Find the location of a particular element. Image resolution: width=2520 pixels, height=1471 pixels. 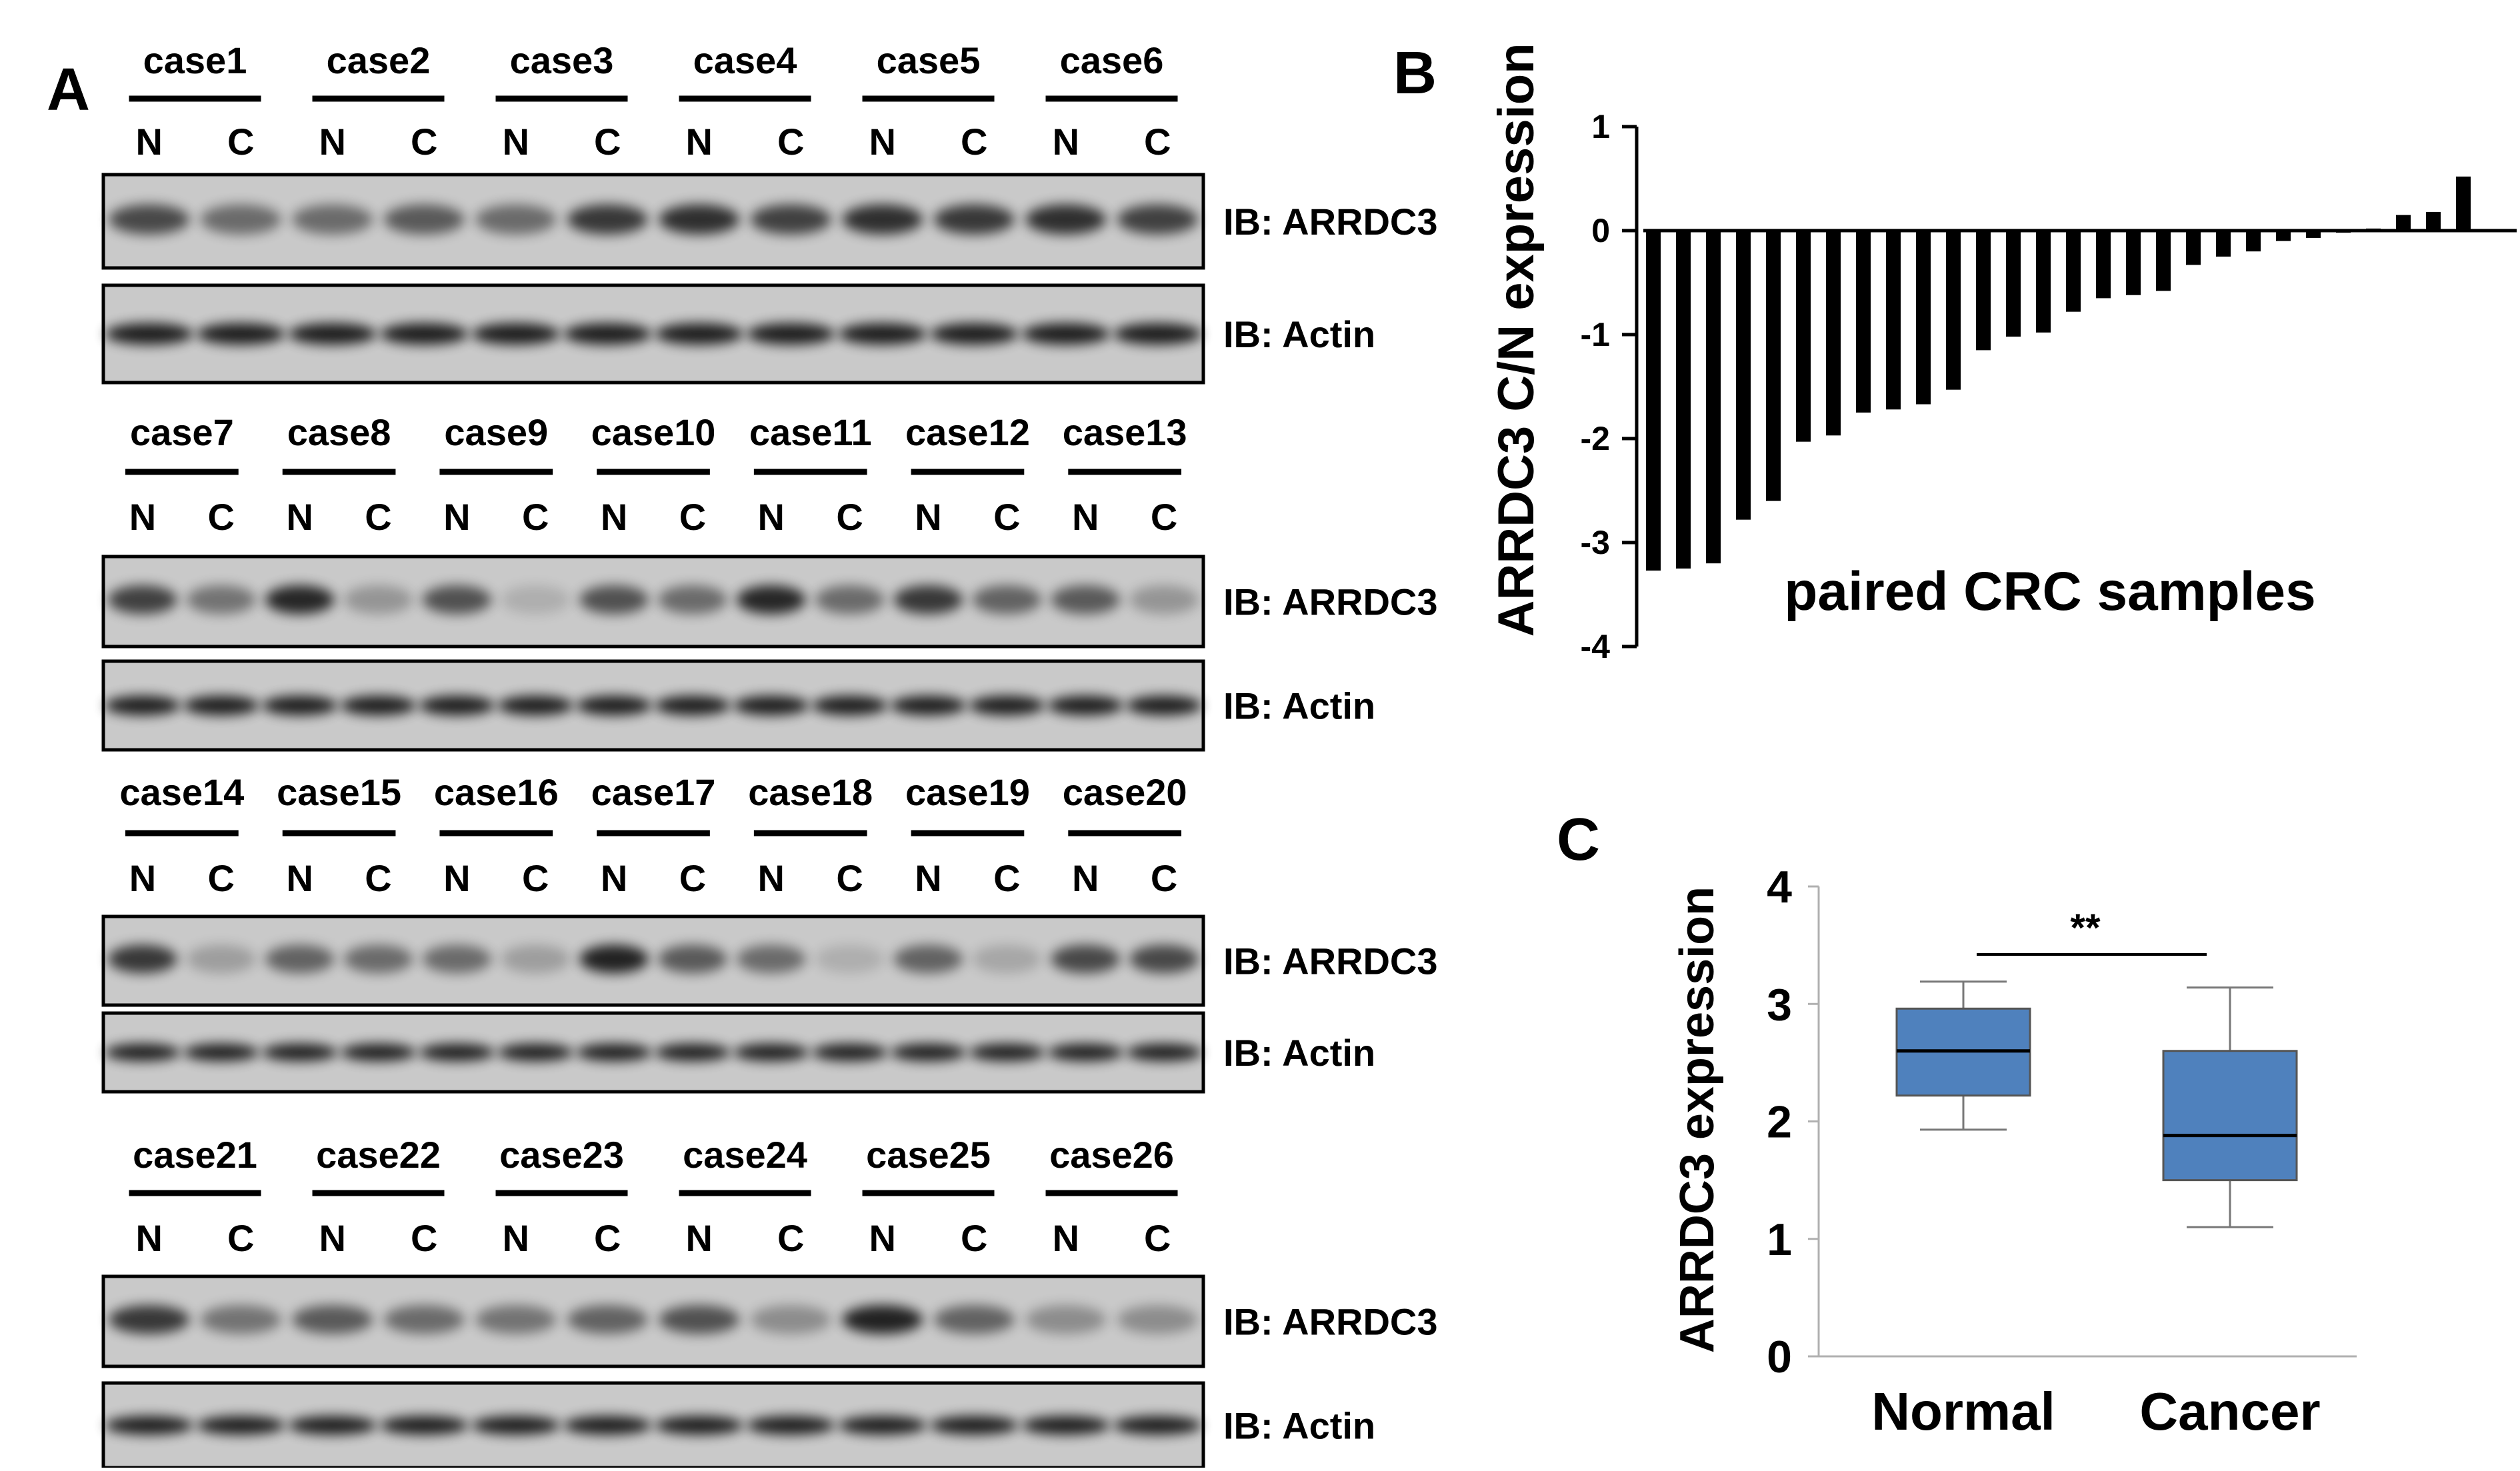

case-label: case9 is located at coordinates (496, 432).